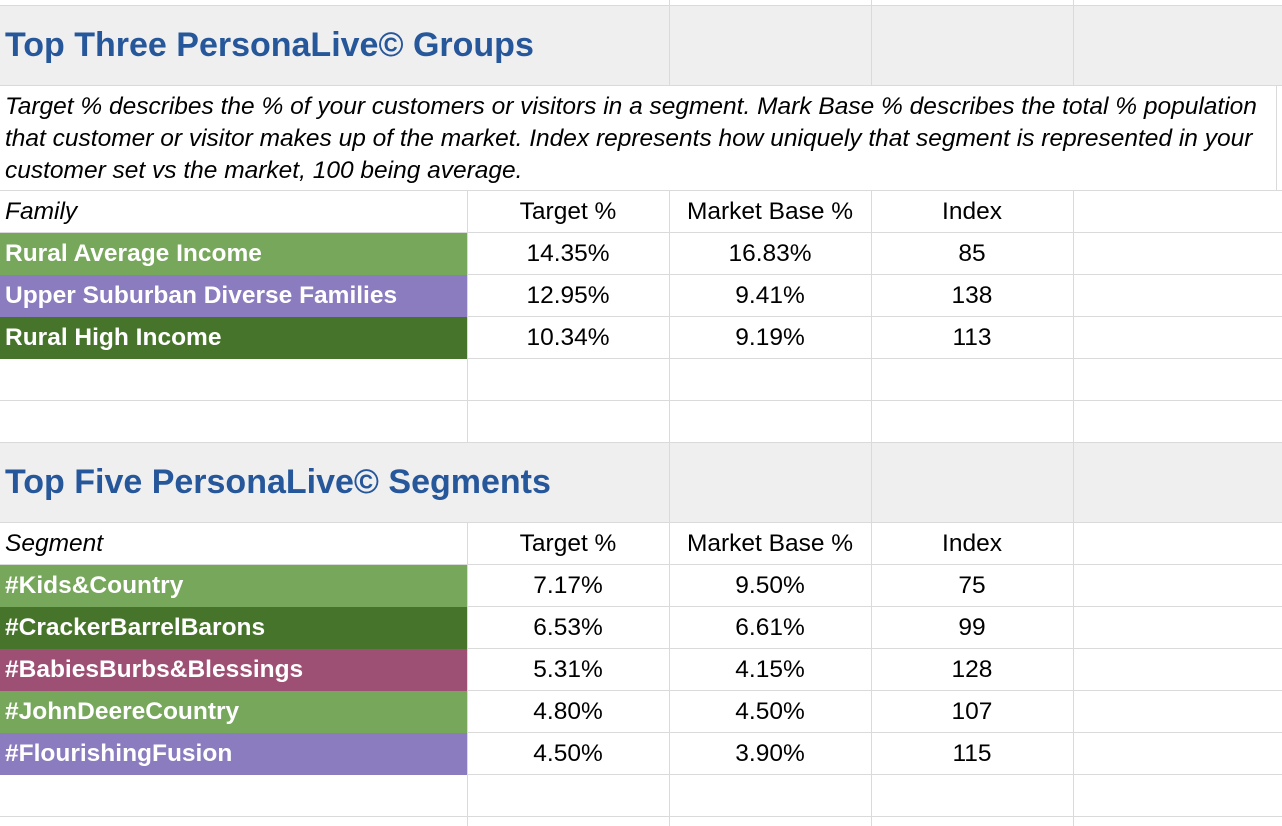 Image resolution: width=1282 pixels, height=826 pixels. What do you see at coordinates (233, 670) in the screenshot?
I see `segment-label: #BabiesBurbs&Blessings` at bounding box center [233, 670].